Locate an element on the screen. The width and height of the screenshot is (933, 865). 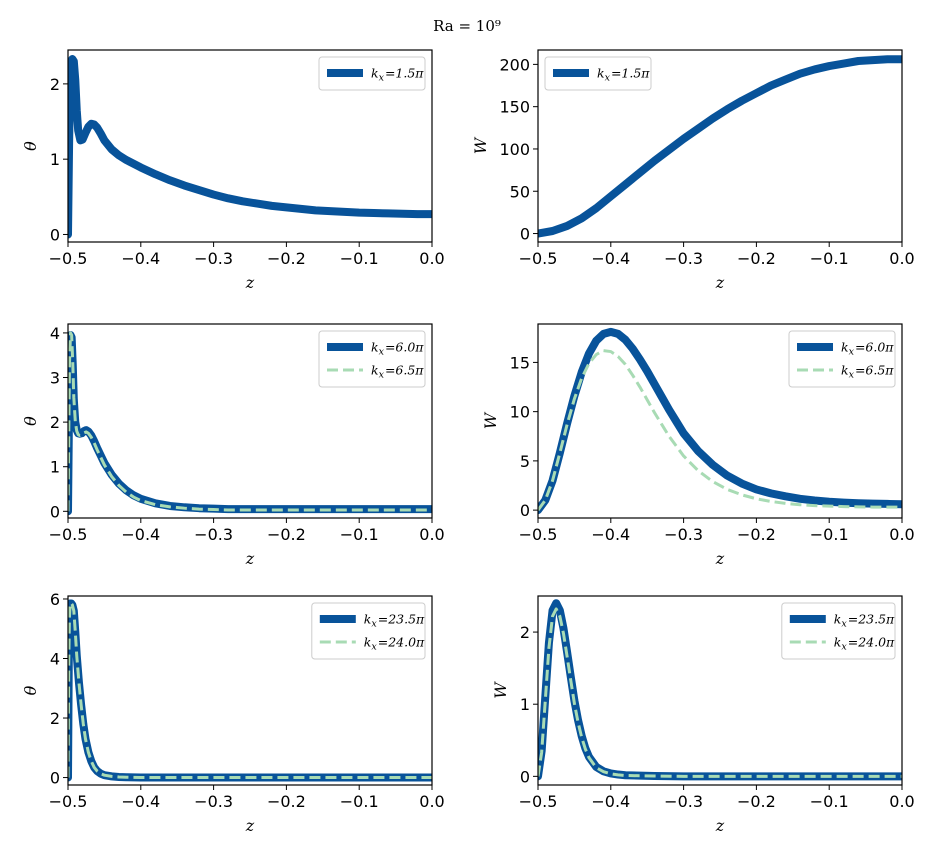
y-tick-label: 3 is located at coordinates (55, 378).